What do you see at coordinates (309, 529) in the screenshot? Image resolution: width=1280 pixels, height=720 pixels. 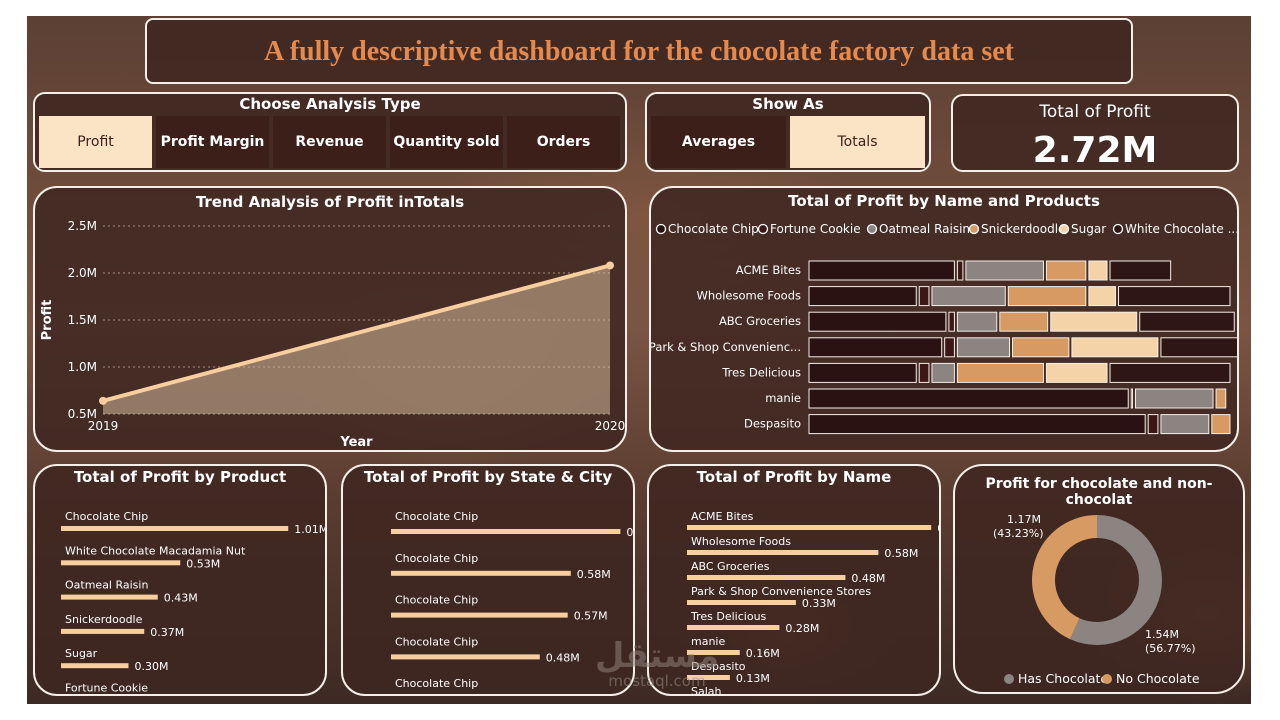 I see `bar-value-label: 1.01M` at bounding box center [309, 529].